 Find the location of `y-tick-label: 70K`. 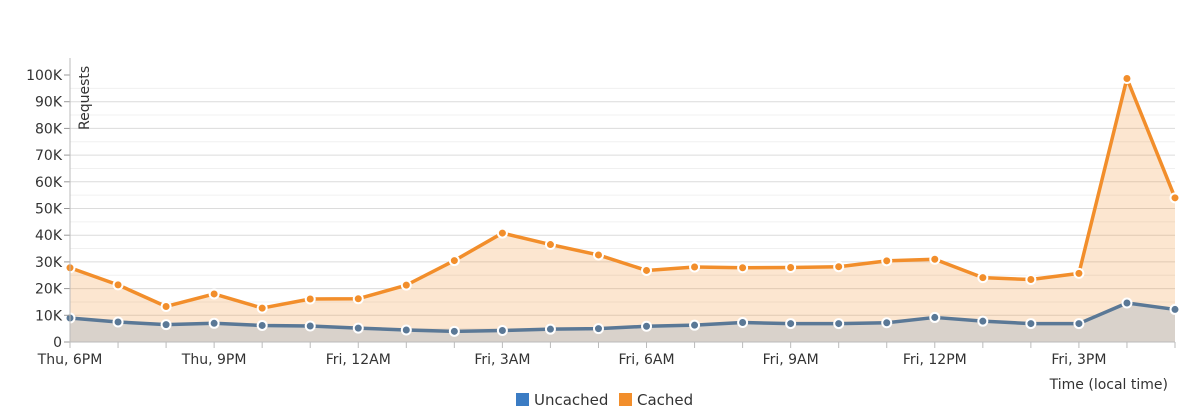

y-tick-label: 70K is located at coordinates (49, 156).